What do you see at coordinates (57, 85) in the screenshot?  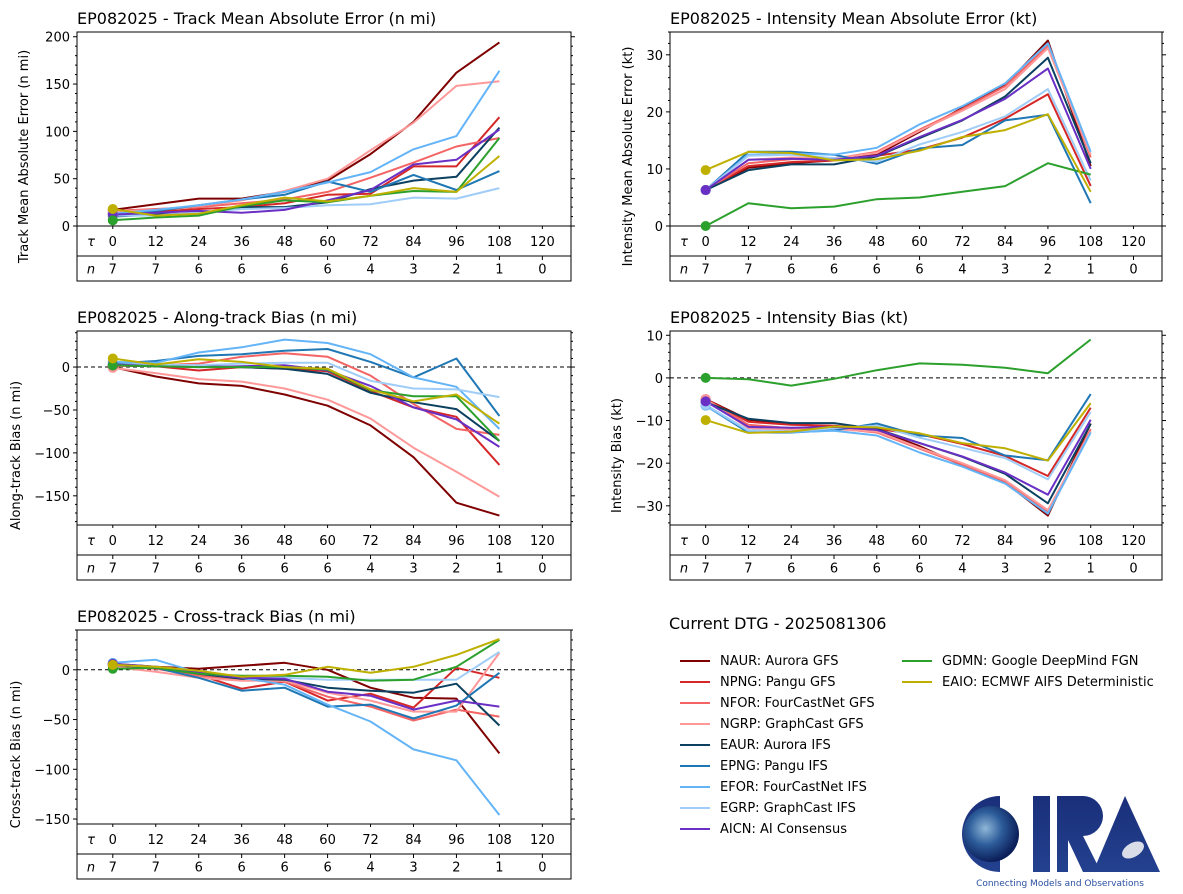 I see `y-tick-label: 150` at bounding box center [57, 85].